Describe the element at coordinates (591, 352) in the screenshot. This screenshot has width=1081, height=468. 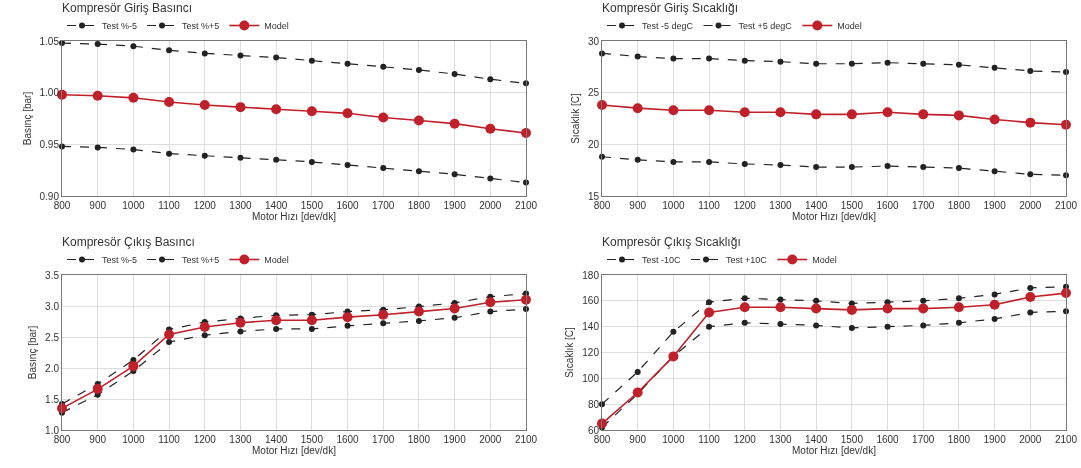
I see `y-tick-label: 120` at that location.